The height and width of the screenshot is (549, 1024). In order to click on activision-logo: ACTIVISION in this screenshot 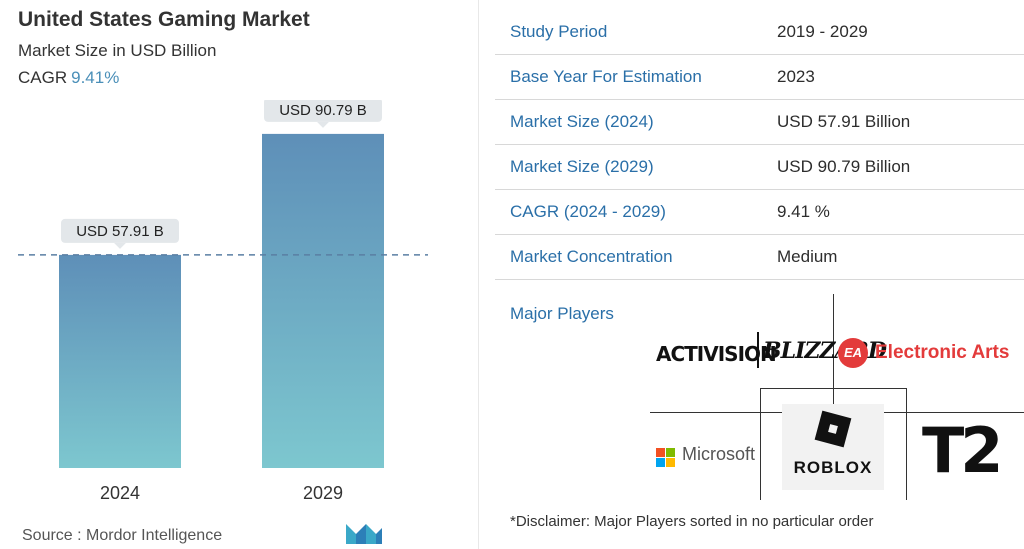, I will do `click(716, 354)`.